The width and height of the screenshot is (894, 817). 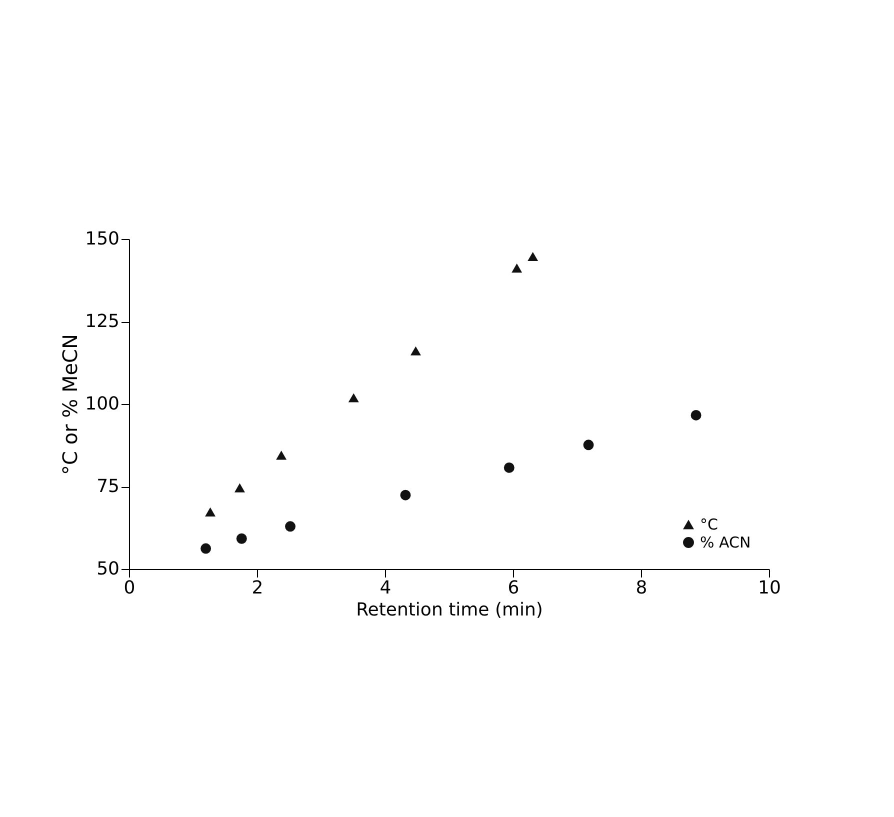 What do you see at coordinates (514, 588) in the screenshot?
I see `x-tick-label: 6` at bounding box center [514, 588].